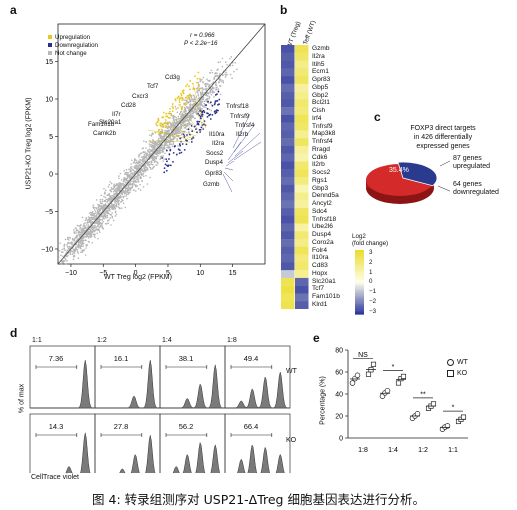 This screenshot has width=517, height=510. Describe the element at coordinates (325, 196) in the screenshot. I see `heatmap-gene-label: Dennd5a` at that location.